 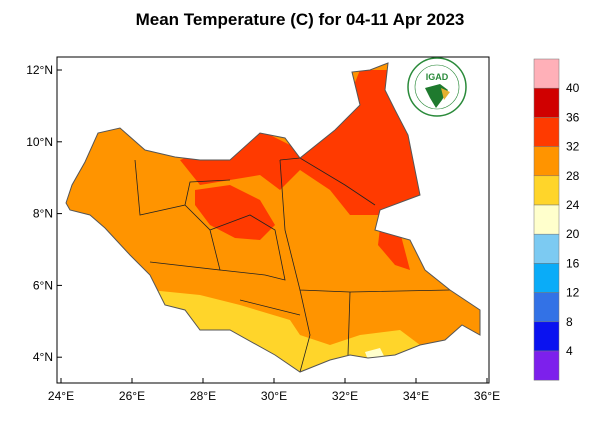 What do you see at coordinates (573, 88) in the screenshot?
I see `colorbar-label: 40` at bounding box center [573, 88].